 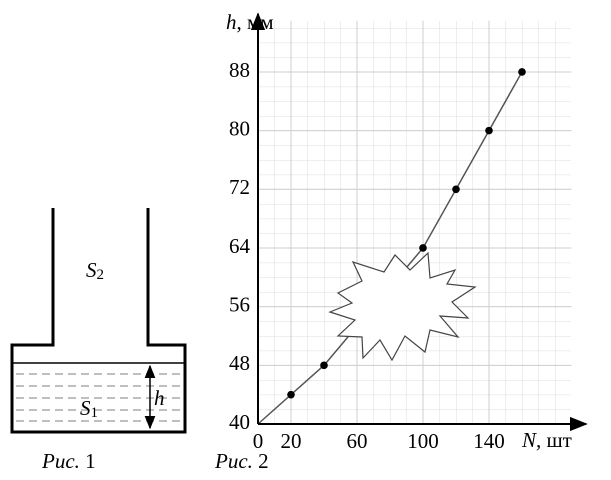 What do you see at coordinates (98, 321) in the screenshot?
I see `vessel` at bounding box center [98, 321].